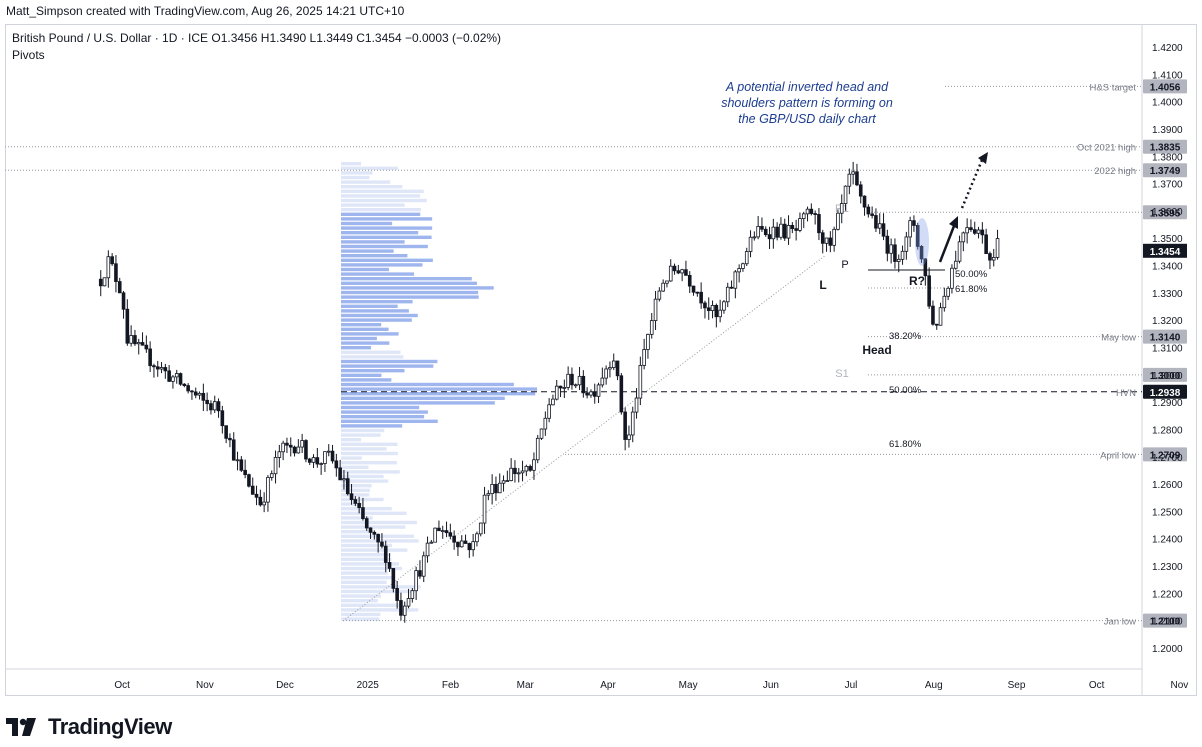 The image size is (1202, 747). I want to click on indicator-pivots: Pivots, so click(28, 55).